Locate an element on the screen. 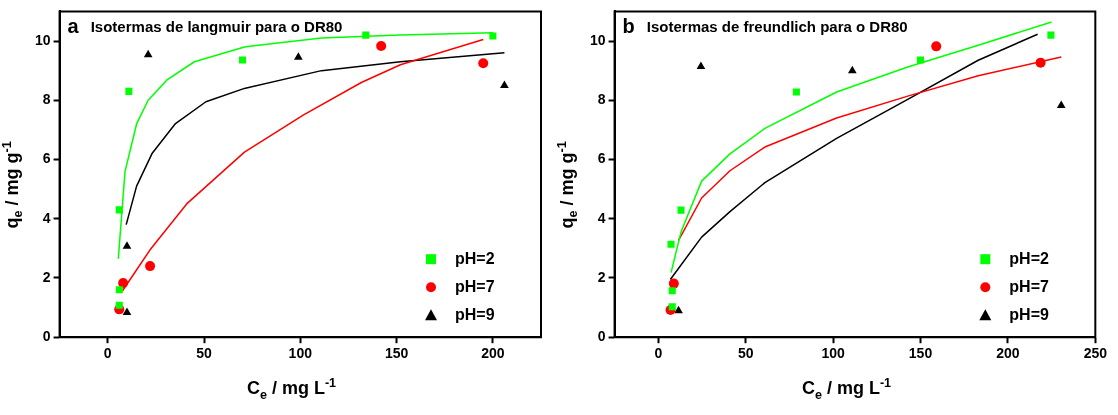 The height and width of the screenshot is (415, 1118). annotation: a is located at coordinates (73, 25).